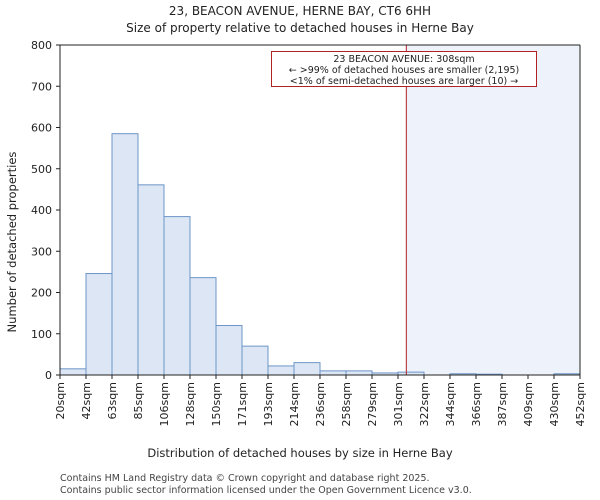  What do you see at coordinates (164, 404) in the screenshot?
I see `x-tick-label: 106sqm` at bounding box center [164, 404].